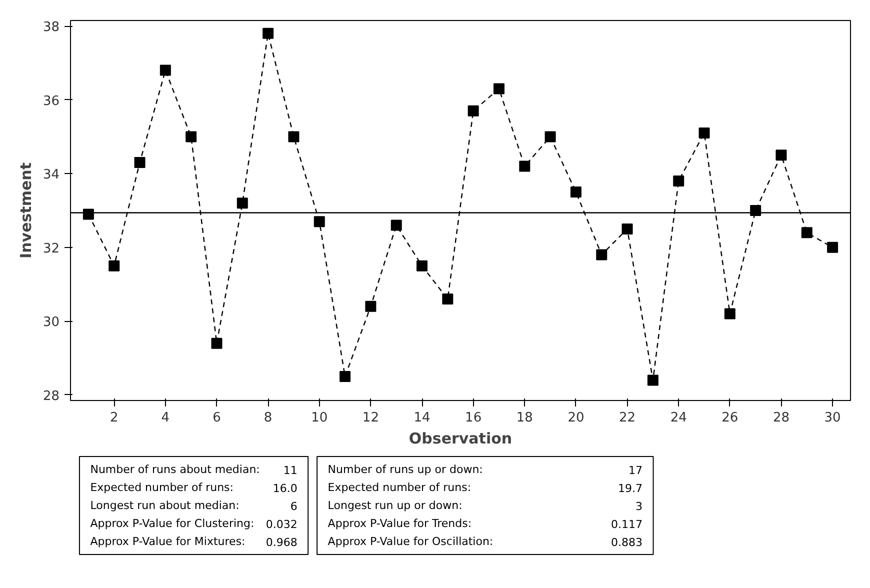 The width and height of the screenshot is (870, 588). What do you see at coordinates (485, 506) in the screenshot?
I see `text: Longest run up or down: 3` at bounding box center [485, 506].